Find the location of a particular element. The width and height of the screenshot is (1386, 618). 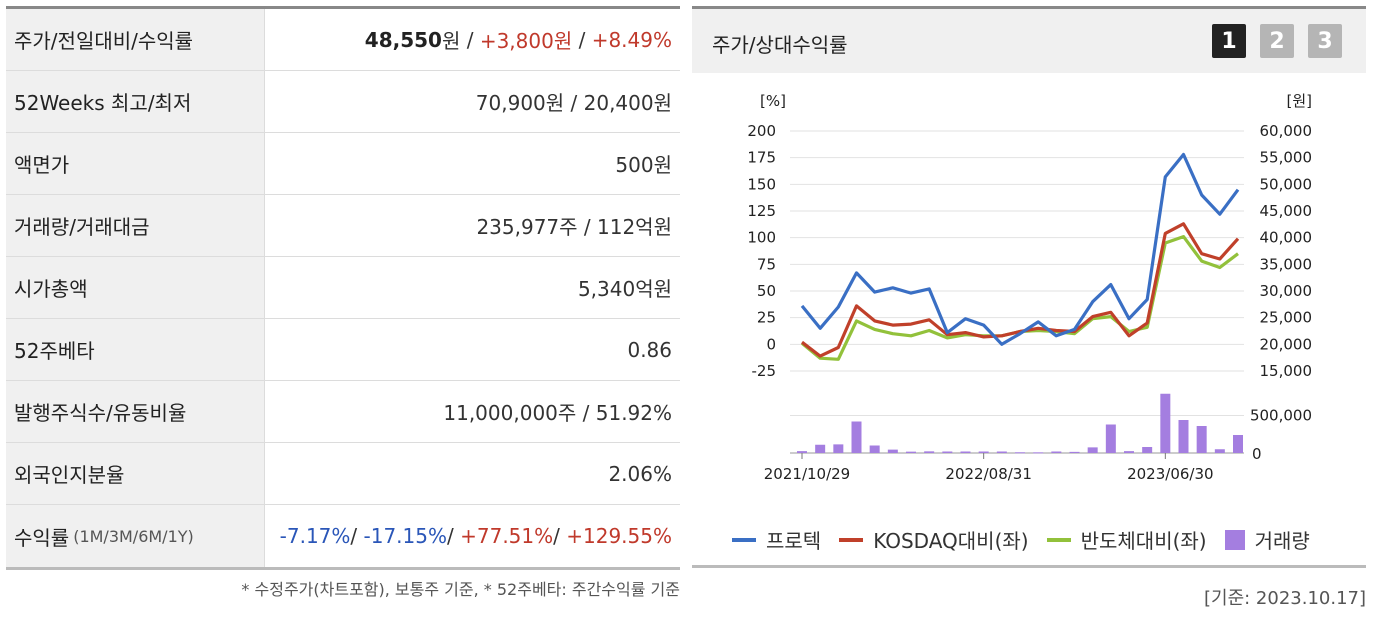

y-right-tick-label: 35,000 is located at coordinates (1286, 264).